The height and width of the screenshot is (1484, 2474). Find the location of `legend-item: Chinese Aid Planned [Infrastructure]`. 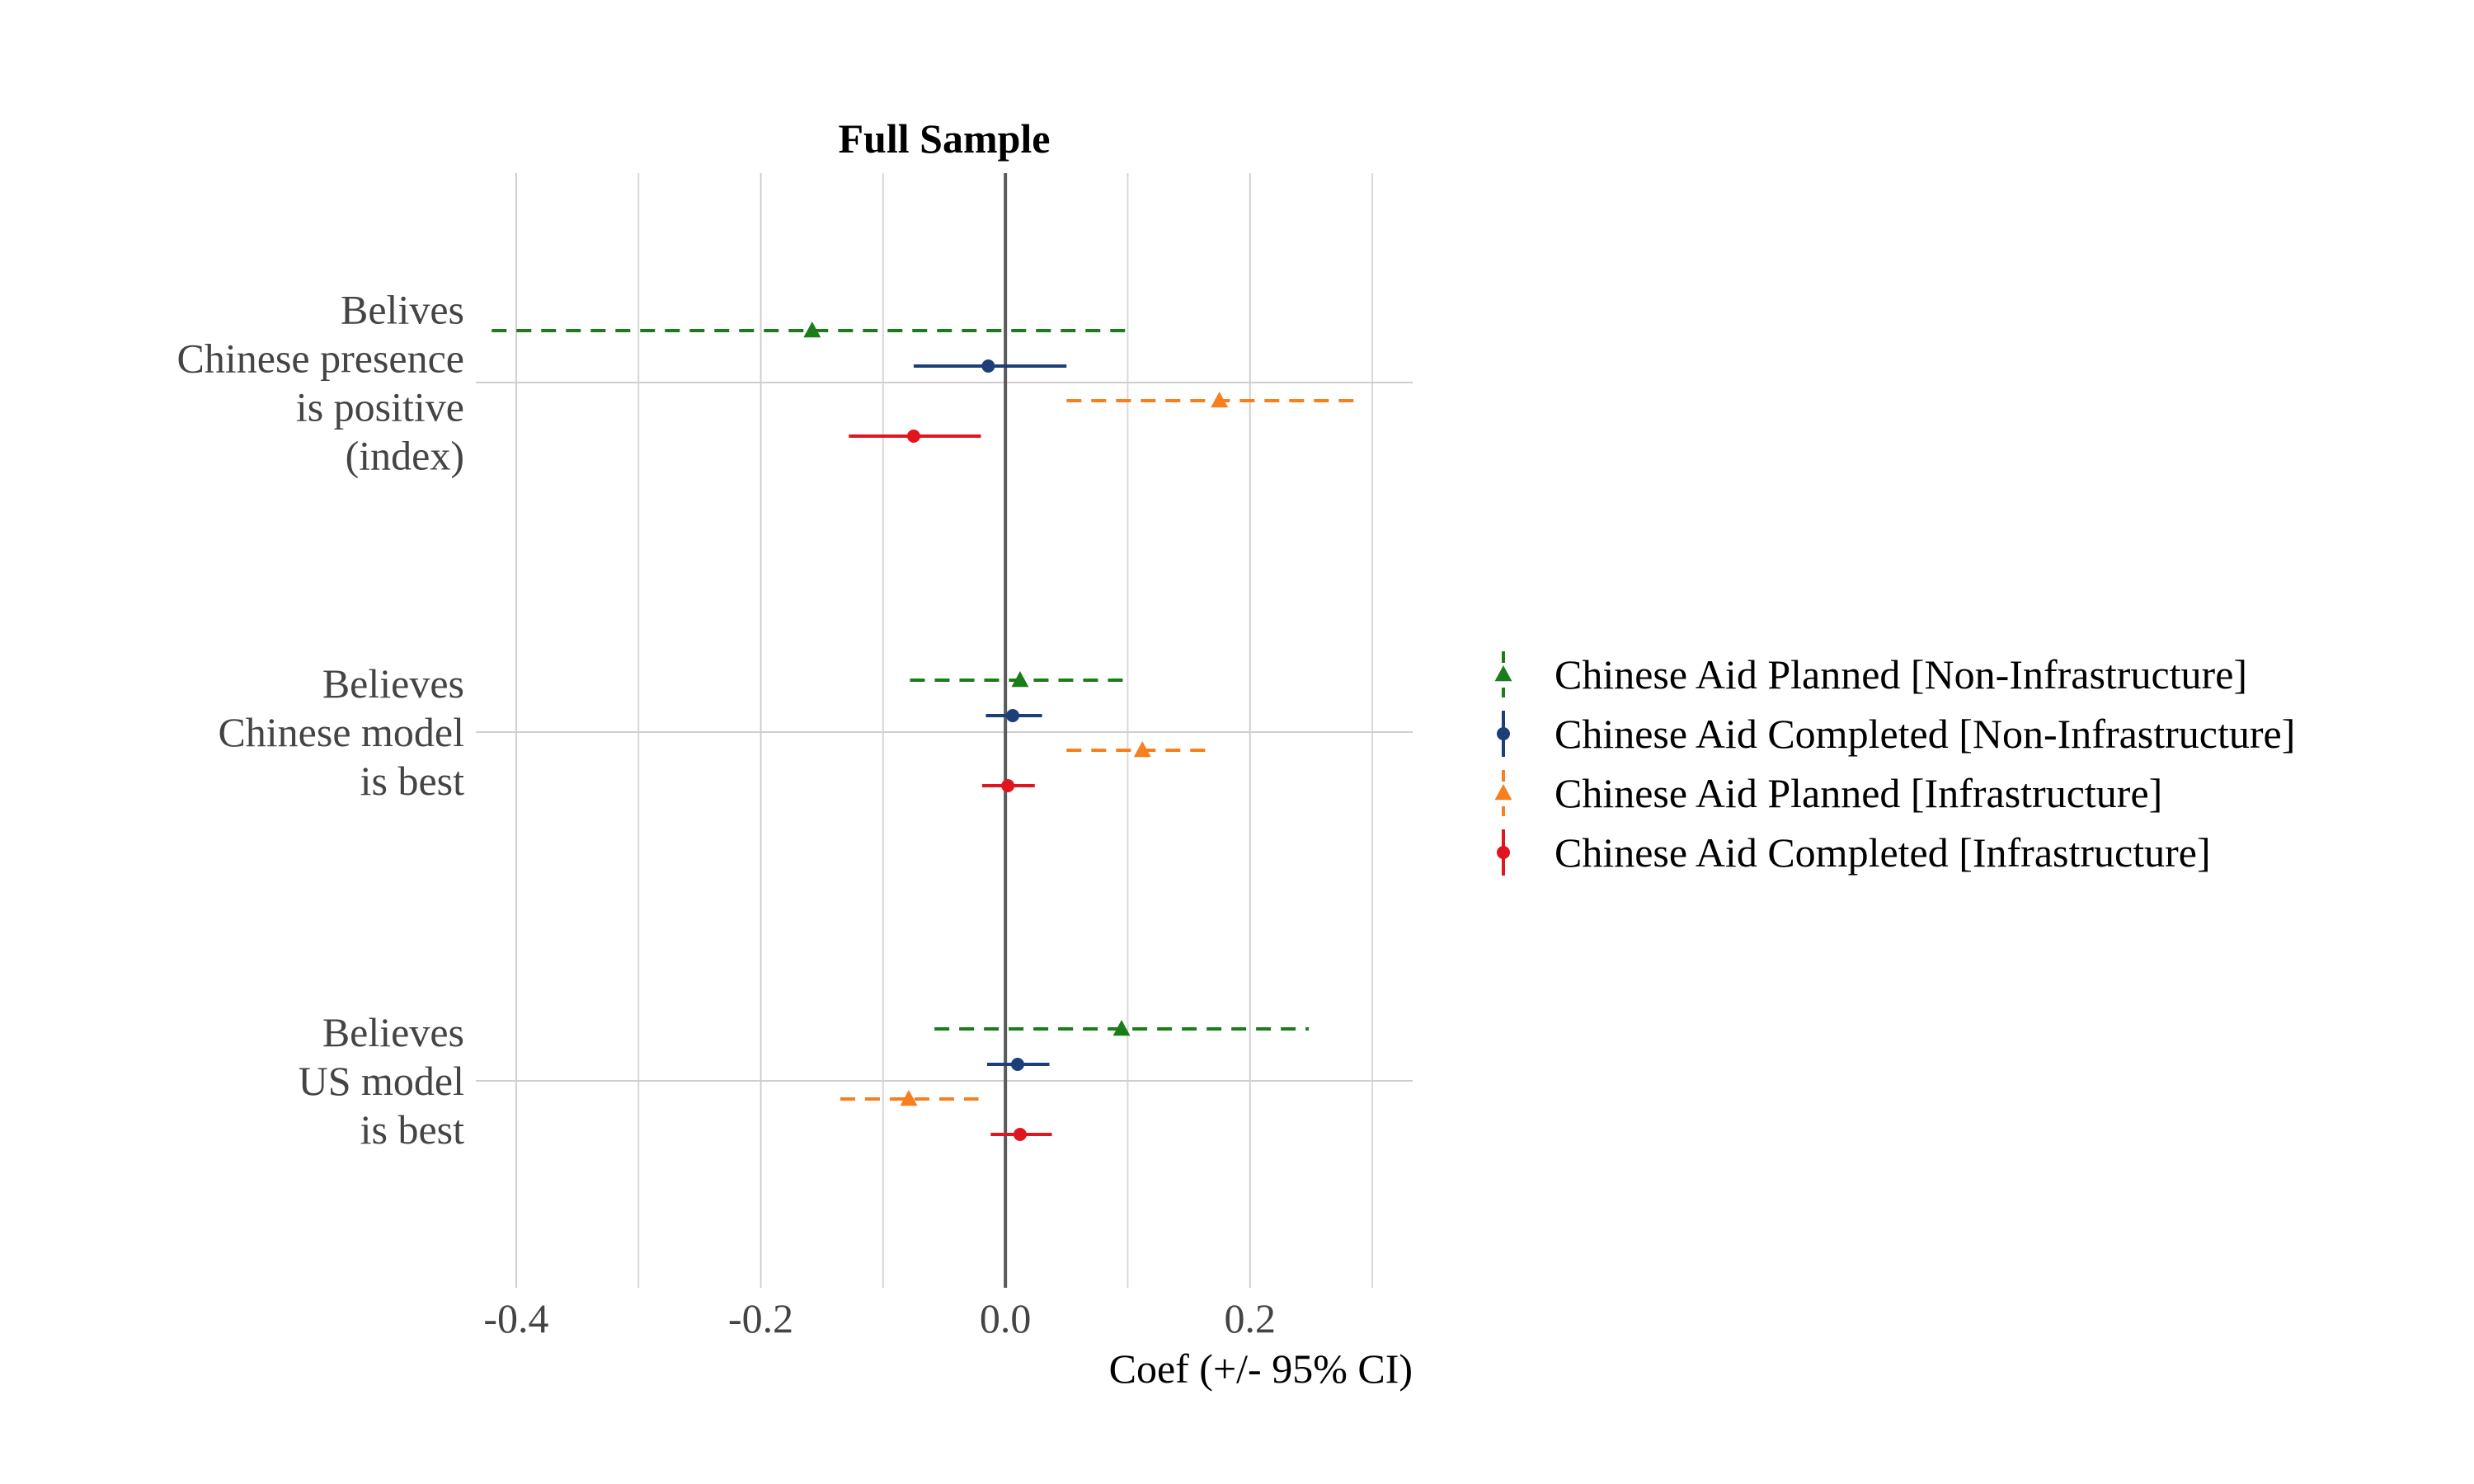

legend-item: Chinese Aid Planned [Infrastructure] is located at coordinates (1828, 793).